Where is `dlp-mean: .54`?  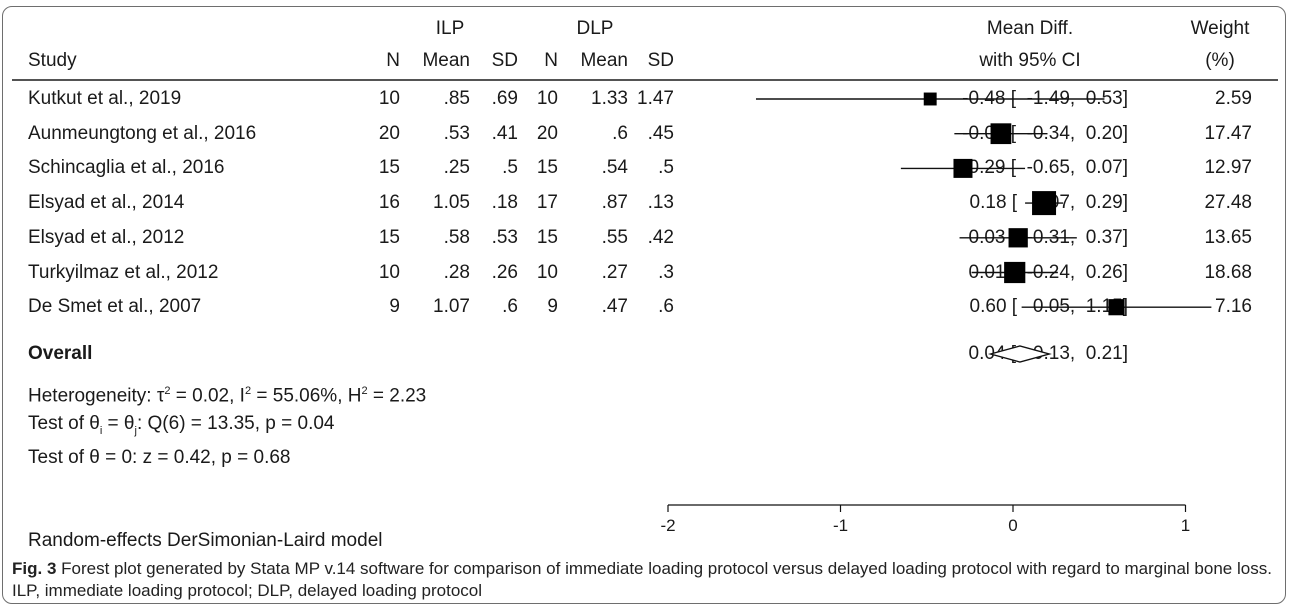 dlp-mean: .54 is located at coordinates (614, 168).